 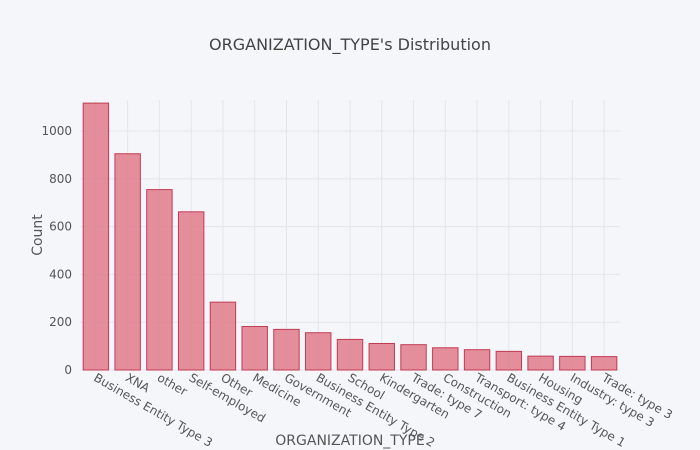 I want to click on x-tick-label: other, so click(x=172, y=384).